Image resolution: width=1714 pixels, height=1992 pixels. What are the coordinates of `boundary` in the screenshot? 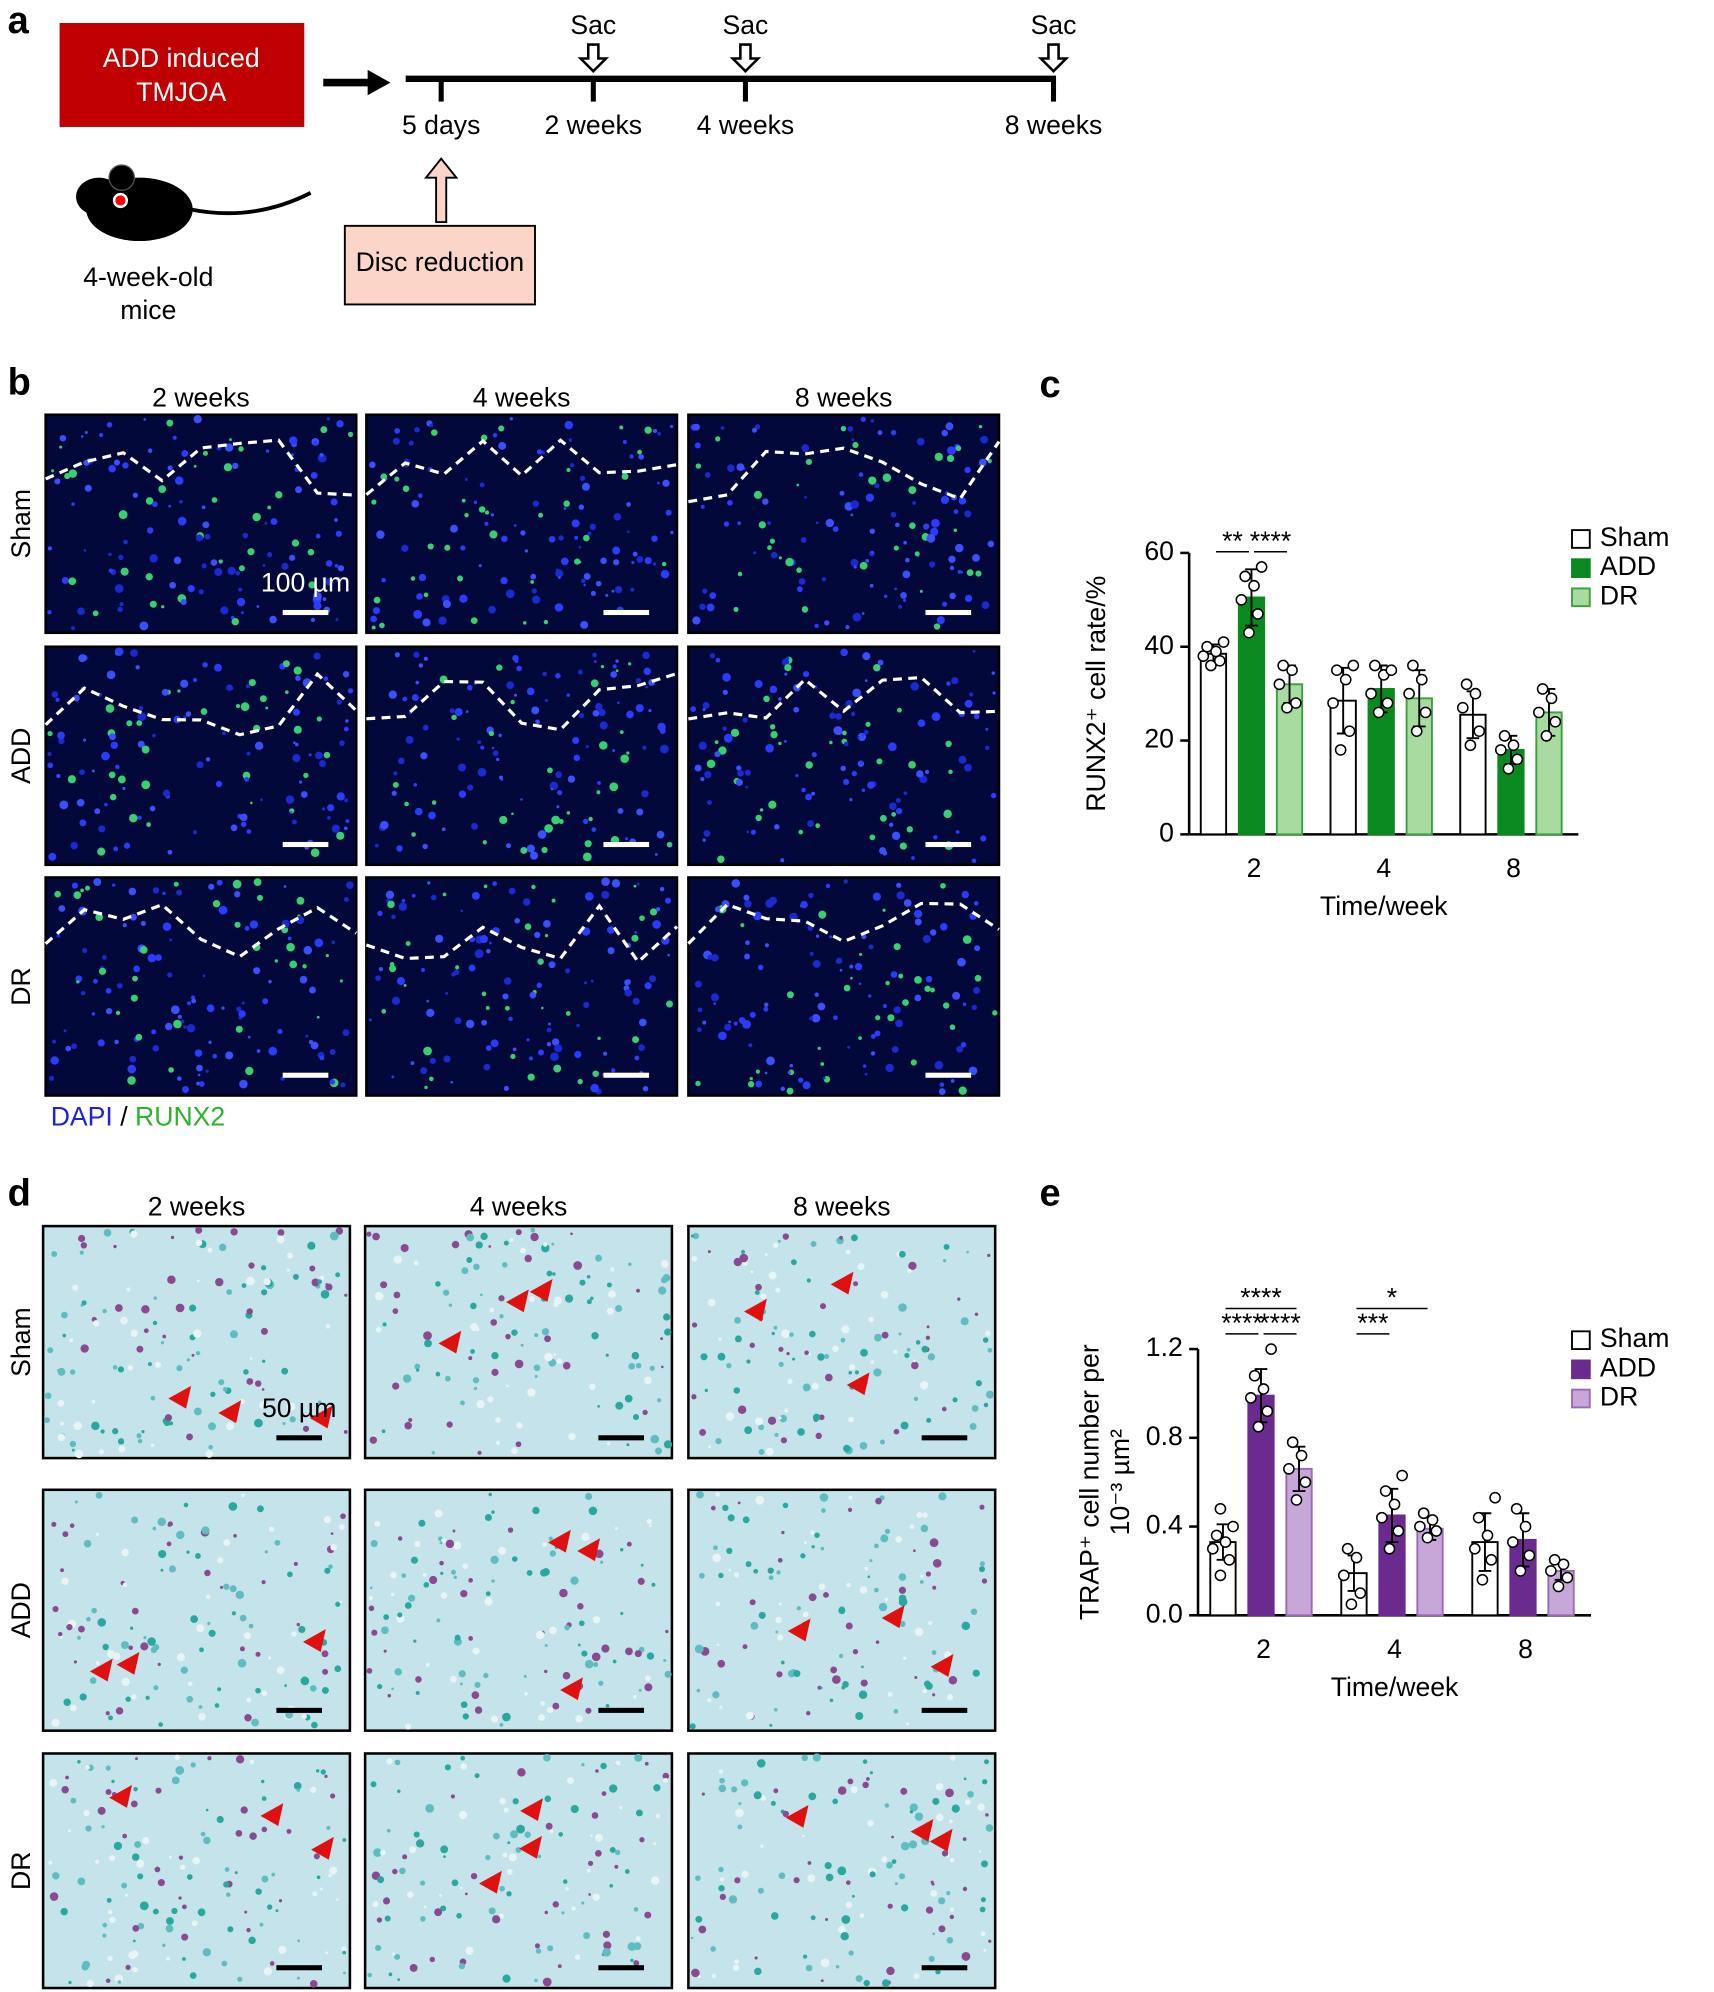 It's located at (201, 930).